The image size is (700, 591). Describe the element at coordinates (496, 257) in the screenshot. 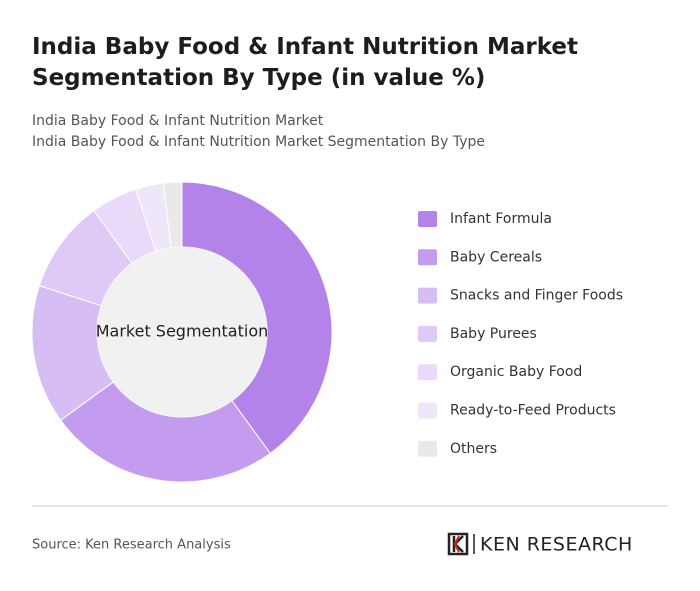

I see `legend-label: Baby Cereals` at that location.